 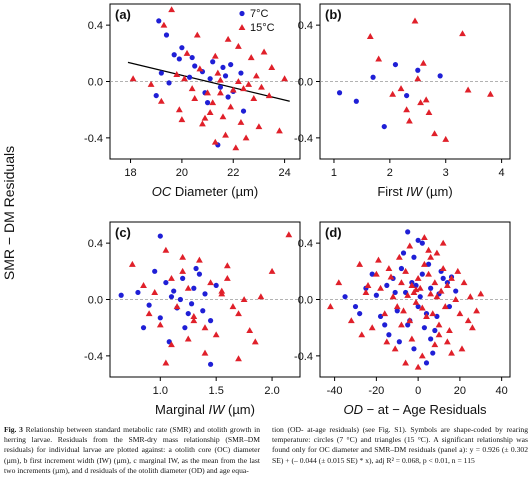 What do you see at coordinates (305, 244) in the screenshot?
I see `panel-d-y-tick-label: 0.4` at bounding box center [305, 244].